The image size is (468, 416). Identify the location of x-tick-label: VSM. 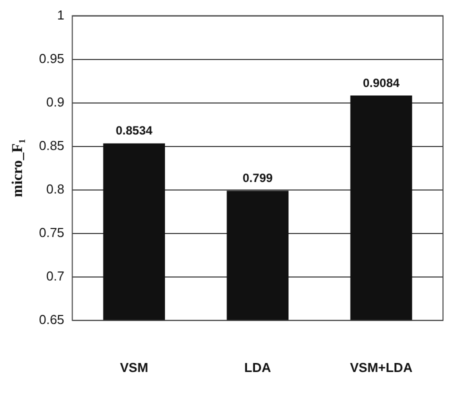
(134, 367).